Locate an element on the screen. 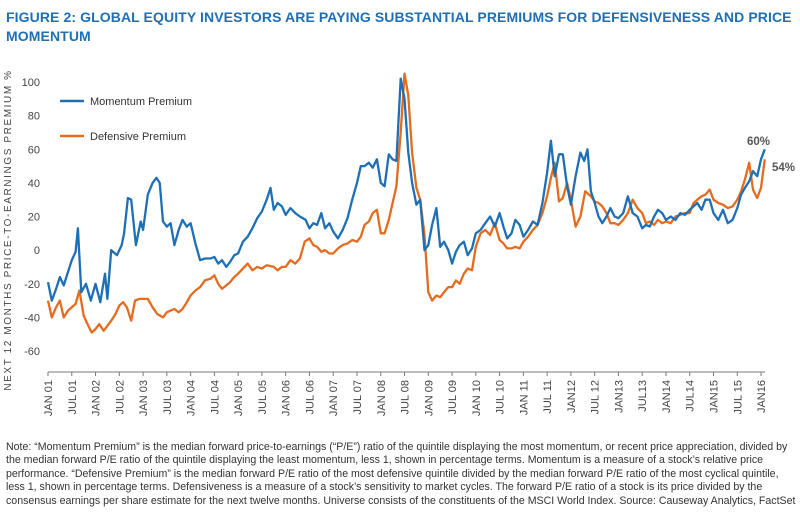 This screenshot has width=800, height=532. y-tick-label: 40 is located at coordinates (34, 184).